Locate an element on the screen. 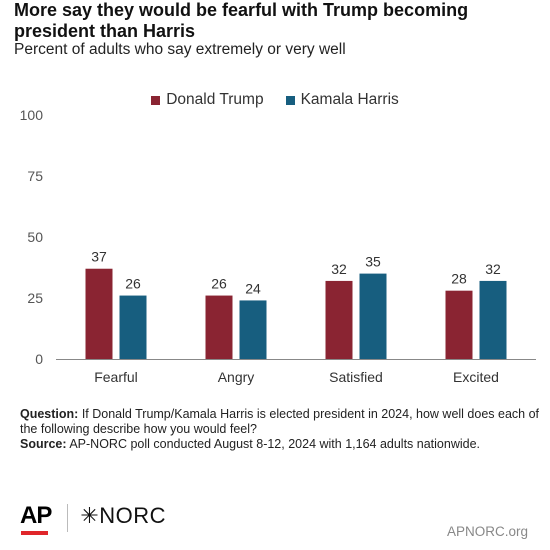 Image resolution: width=550 pixels, height=550 pixels. question-label: Question: is located at coordinates (49, 414).